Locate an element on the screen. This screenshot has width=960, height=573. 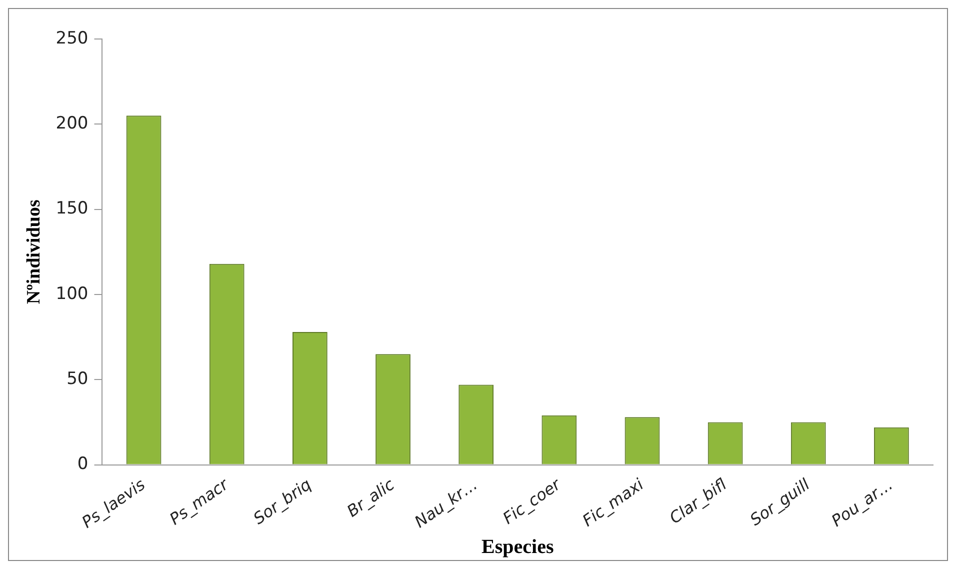
y-tick-label: 100 is located at coordinates (72, 294).